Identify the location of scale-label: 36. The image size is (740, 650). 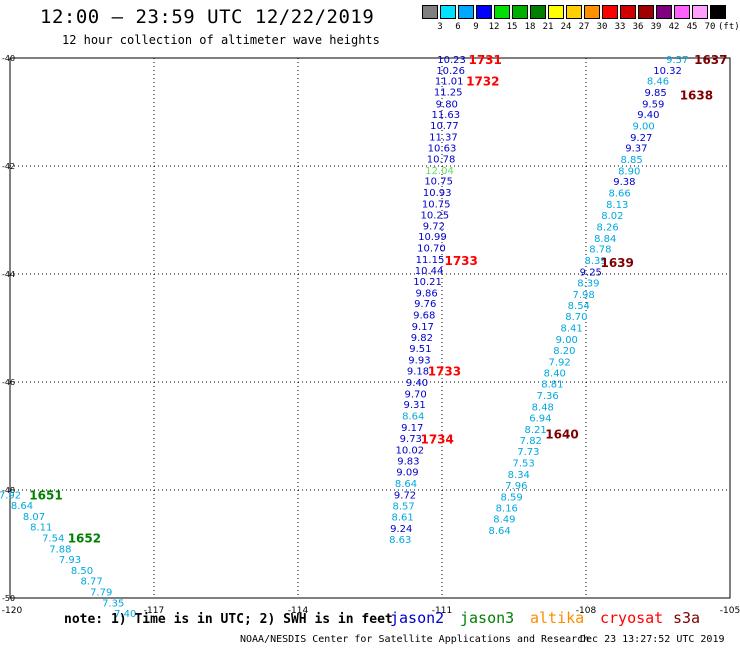
(638, 27).